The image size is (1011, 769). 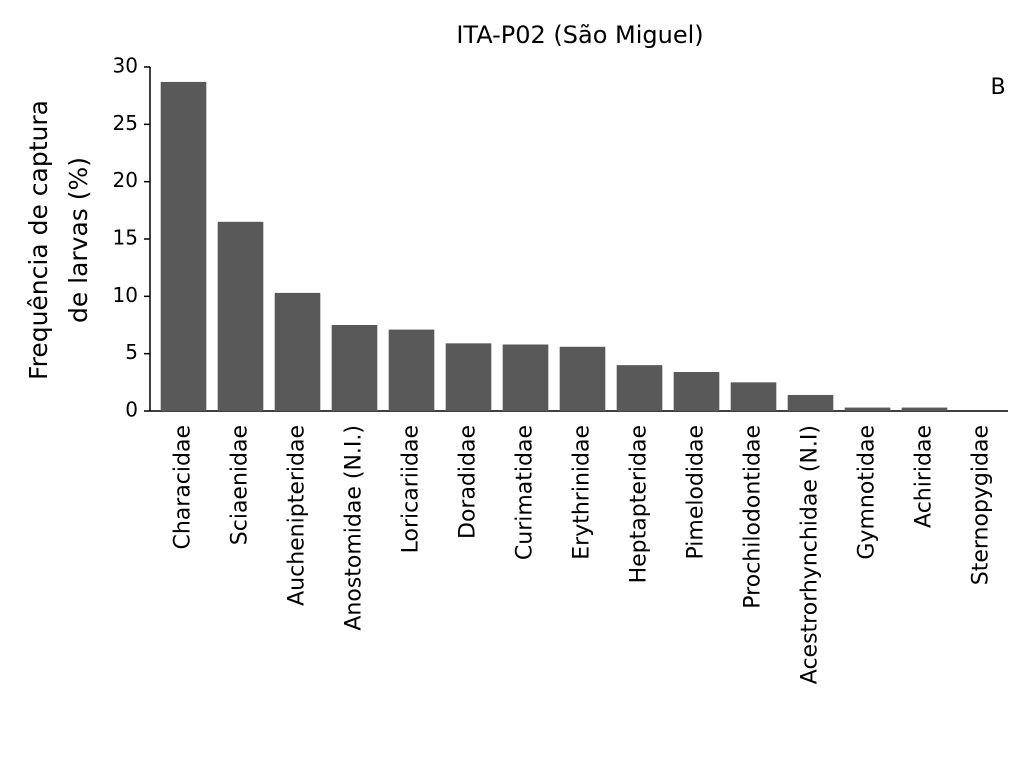 I want to click on x-tick-label: Erythrinidae, so click(x=582, y=492).